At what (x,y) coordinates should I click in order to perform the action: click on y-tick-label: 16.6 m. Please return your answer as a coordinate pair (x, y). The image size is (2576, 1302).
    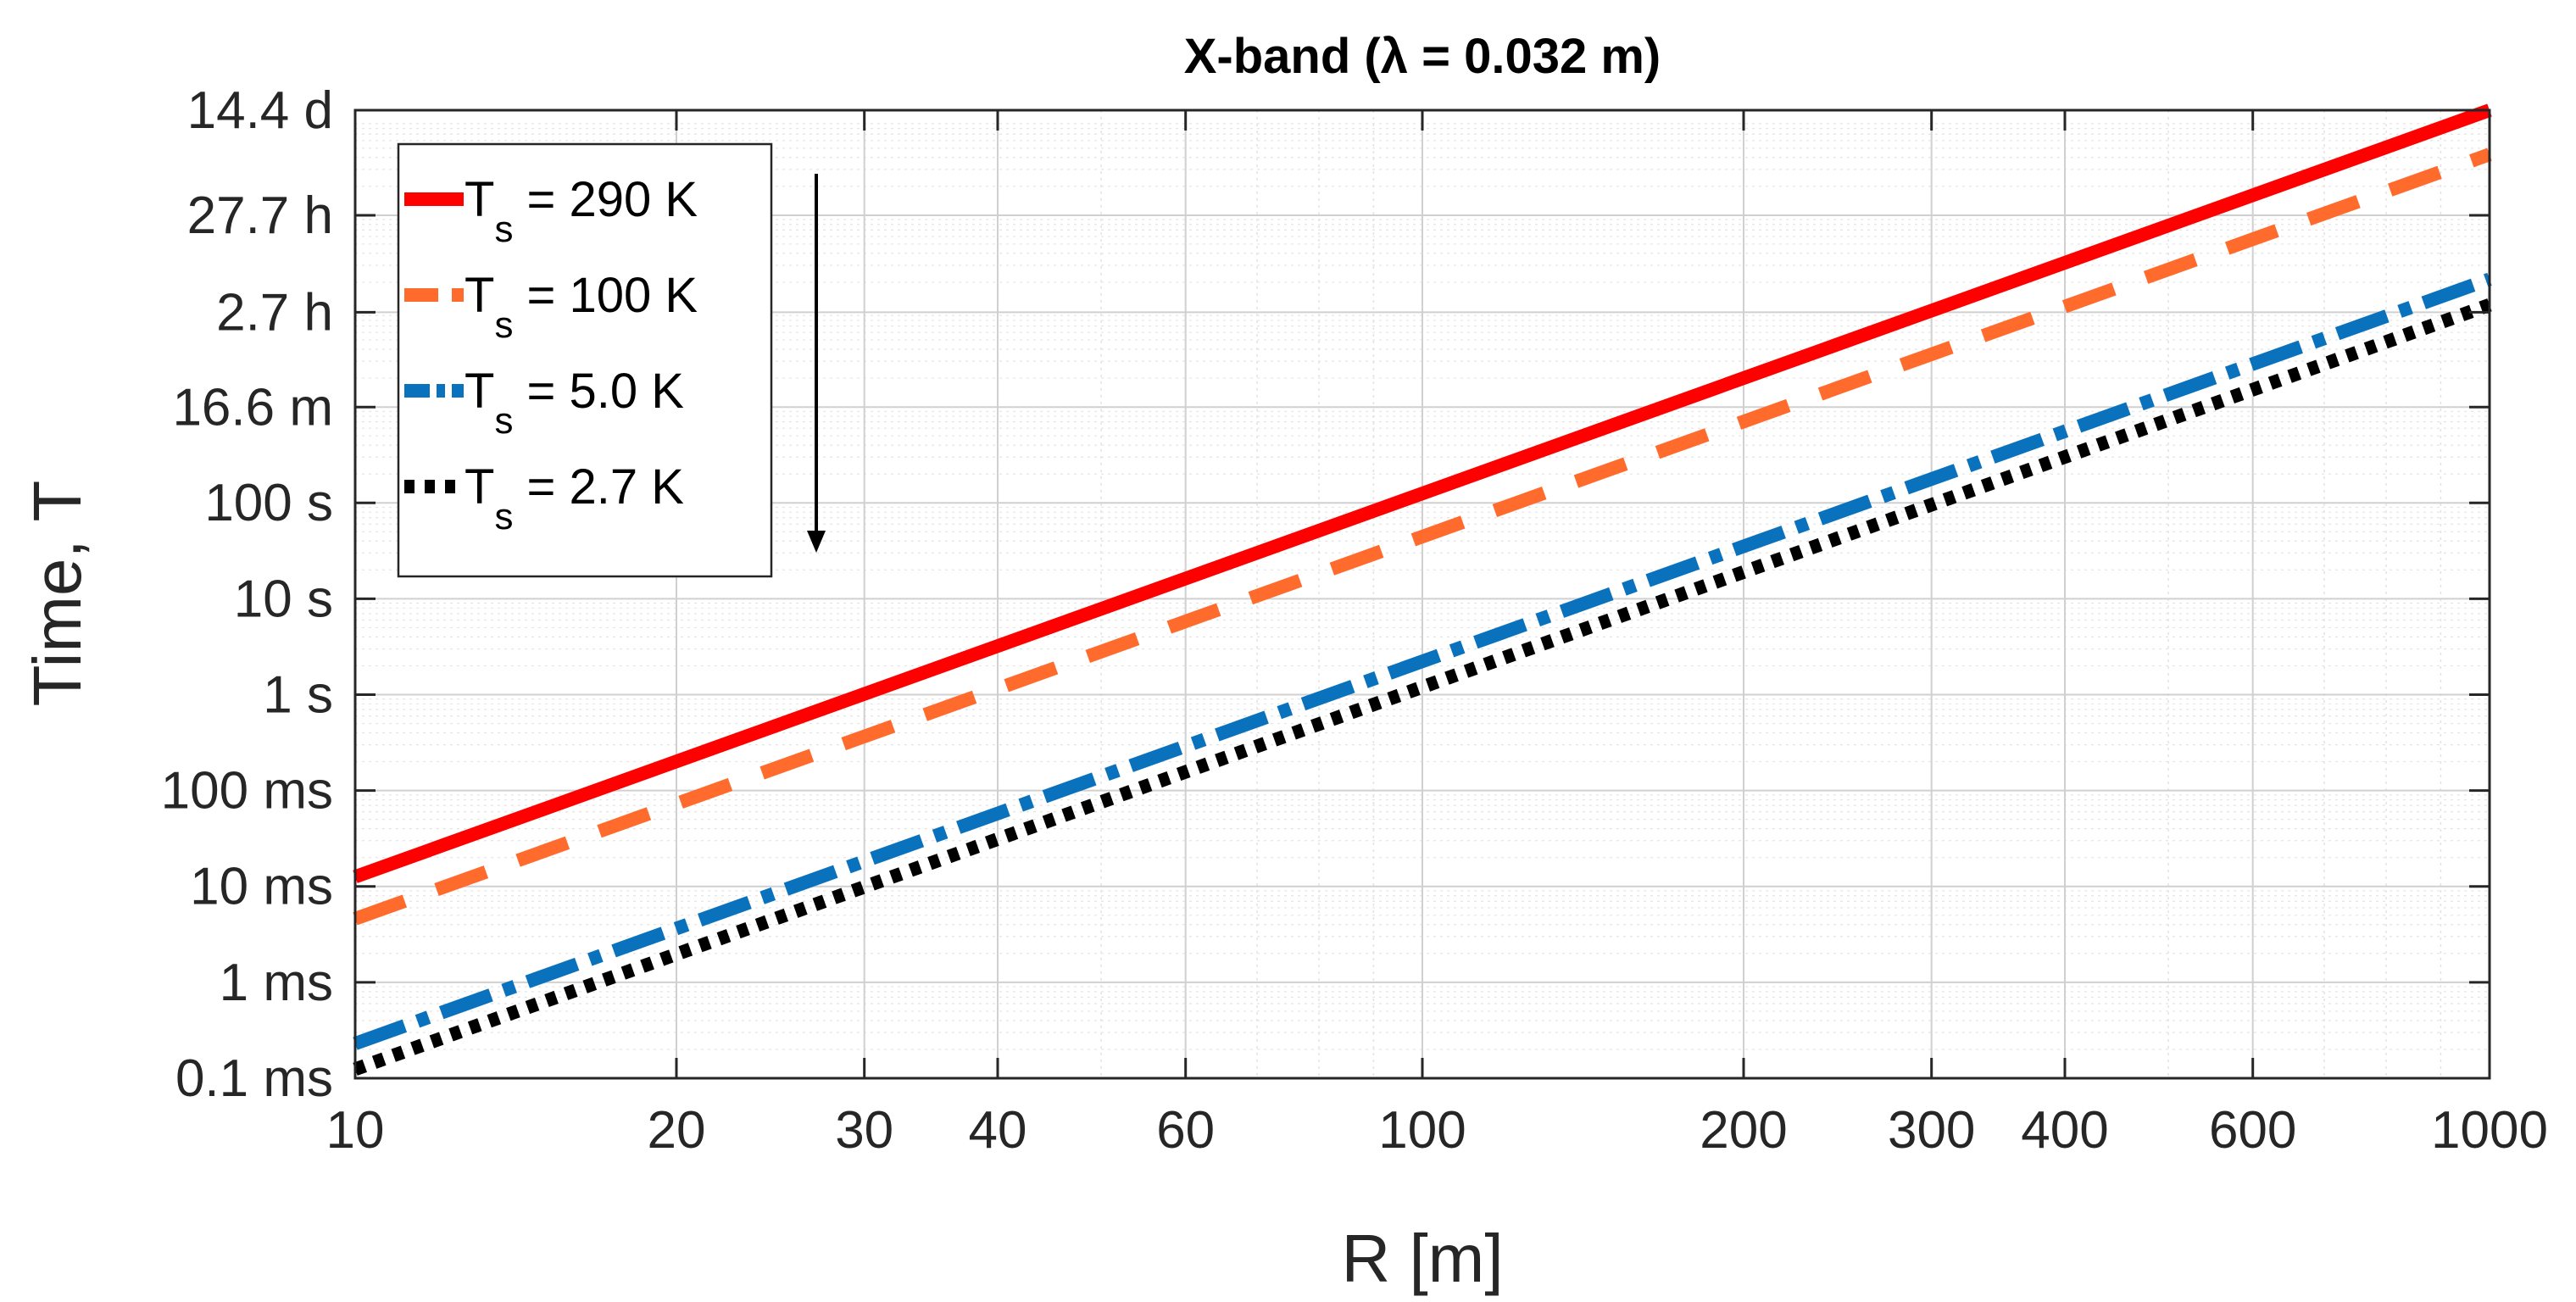
    Looking at the image, I should click on (252, 407).